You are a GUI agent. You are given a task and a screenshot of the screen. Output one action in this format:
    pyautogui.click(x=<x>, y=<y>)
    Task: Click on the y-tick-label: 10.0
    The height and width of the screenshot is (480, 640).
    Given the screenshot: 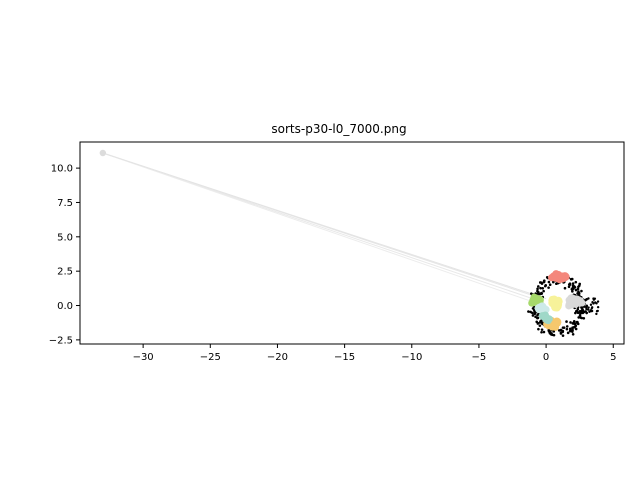 What is the action you would take?
    pyautogui.click(x=62, y=169)
    